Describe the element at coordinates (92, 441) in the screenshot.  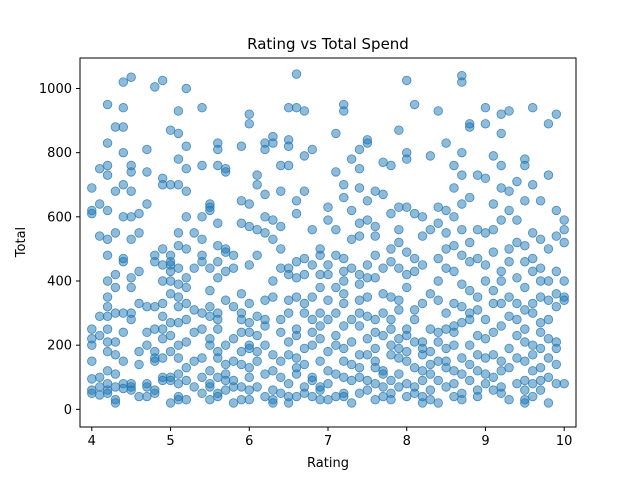
I see `x-tick-label: 4` at that location.